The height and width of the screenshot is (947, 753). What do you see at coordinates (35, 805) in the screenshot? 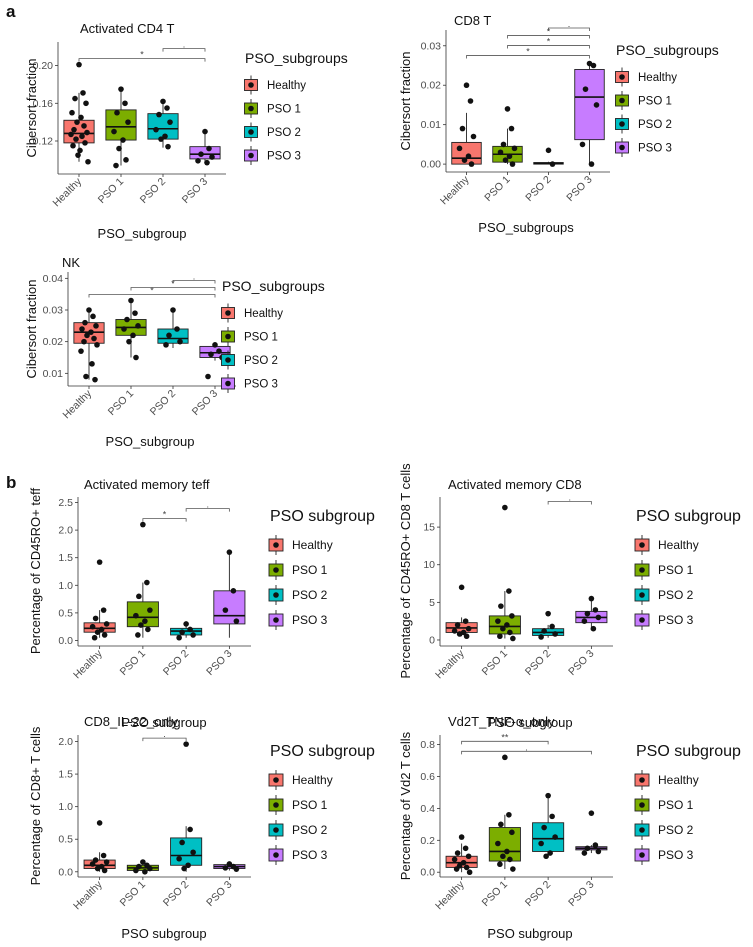
I see `y-axis-title: Percentage of CD8+ T cells` at bounding box center [35, 805].